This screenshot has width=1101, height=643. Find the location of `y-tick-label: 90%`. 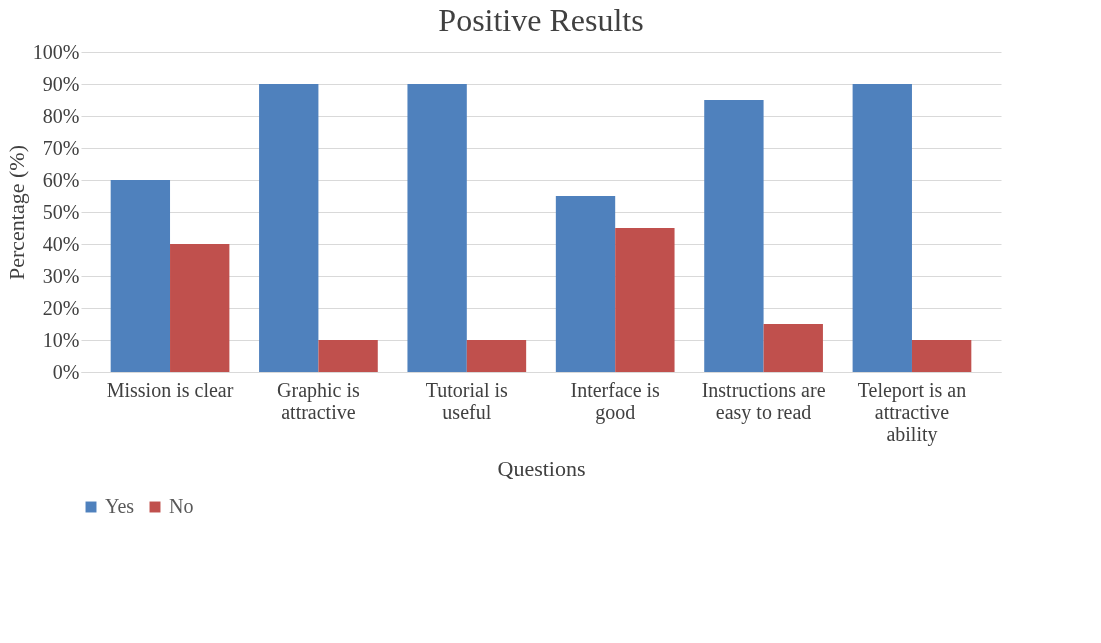

y-tick-label: 90% is located at coordinates (61, 83).